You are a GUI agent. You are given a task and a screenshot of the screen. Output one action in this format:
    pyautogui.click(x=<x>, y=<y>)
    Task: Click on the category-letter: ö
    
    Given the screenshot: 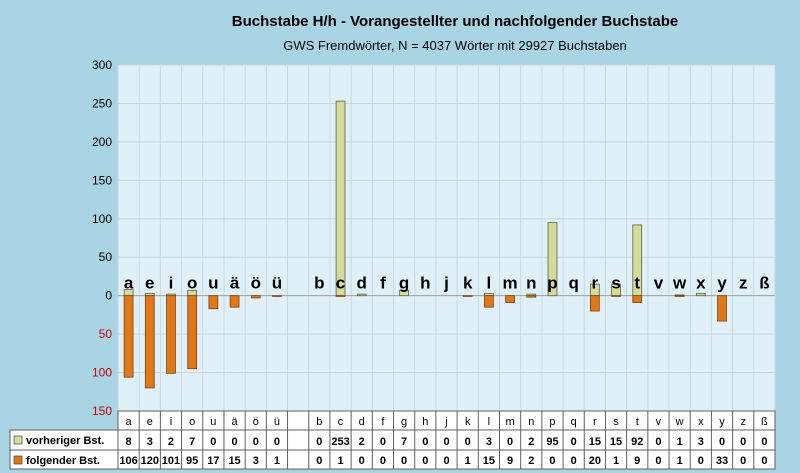 What is the action you would take?
    pyautogui.click(x=256, y=283)
    